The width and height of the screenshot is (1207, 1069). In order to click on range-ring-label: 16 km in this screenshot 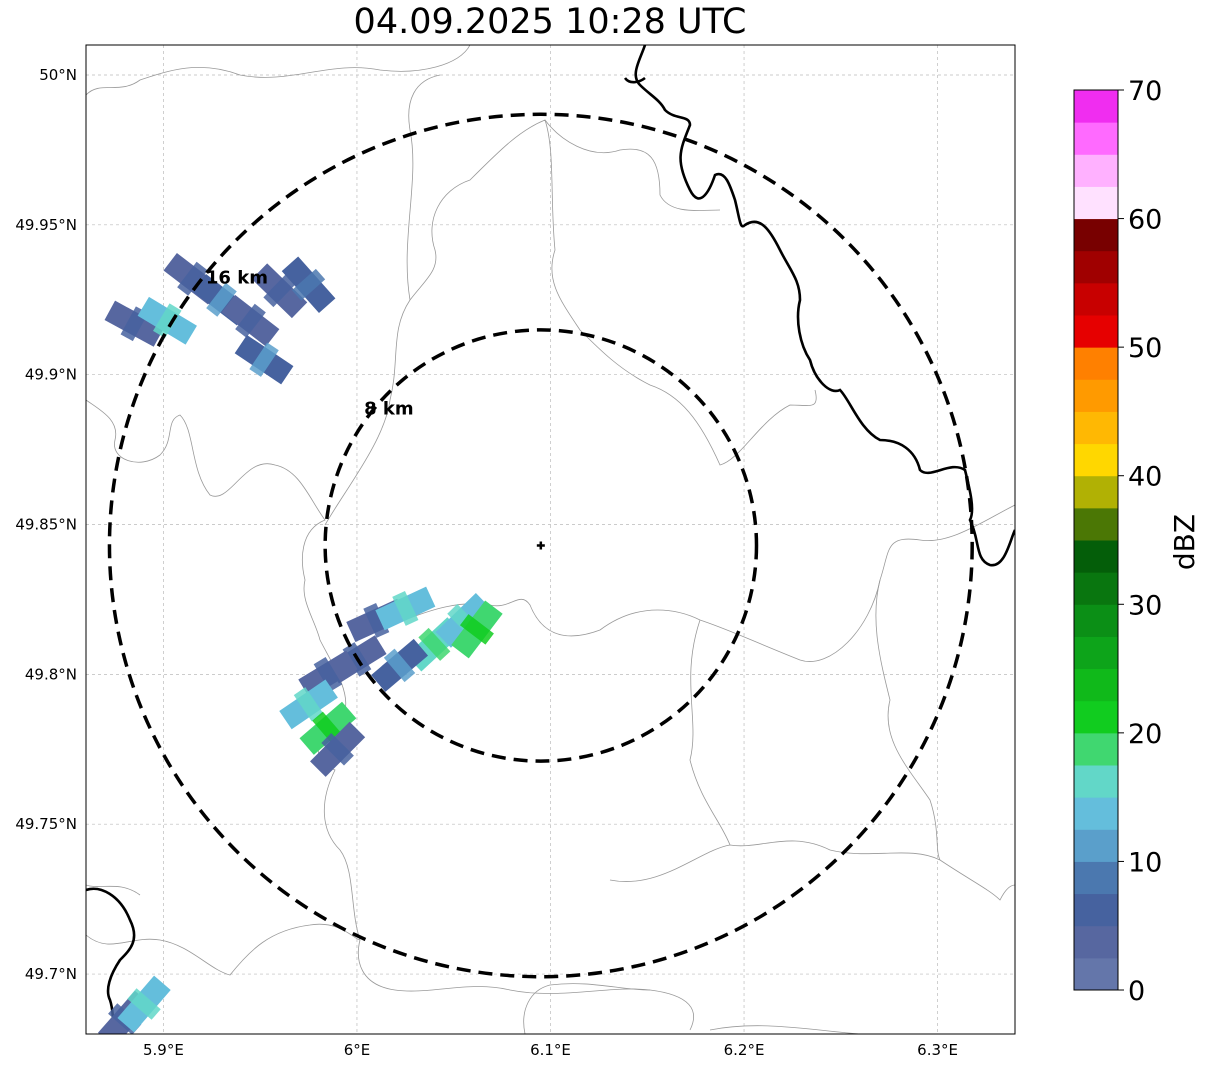, I will do `click(237, 277)`.